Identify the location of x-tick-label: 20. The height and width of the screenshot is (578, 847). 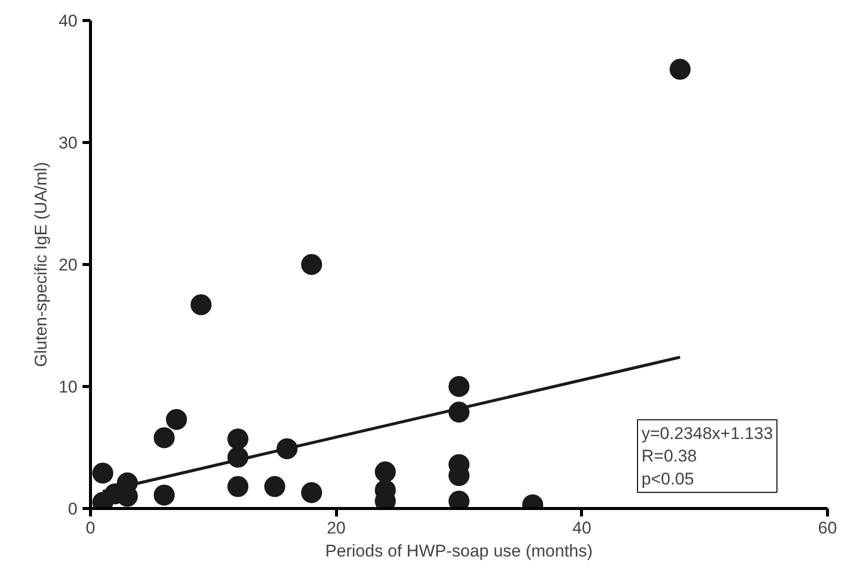
(336, 528).